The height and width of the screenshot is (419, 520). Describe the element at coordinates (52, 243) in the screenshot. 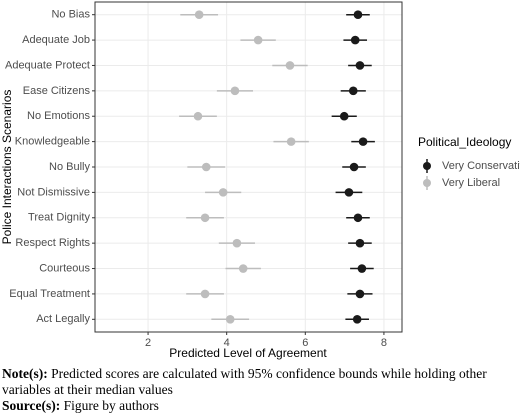

I see `y-tick-label: Respect Rights` at that location.